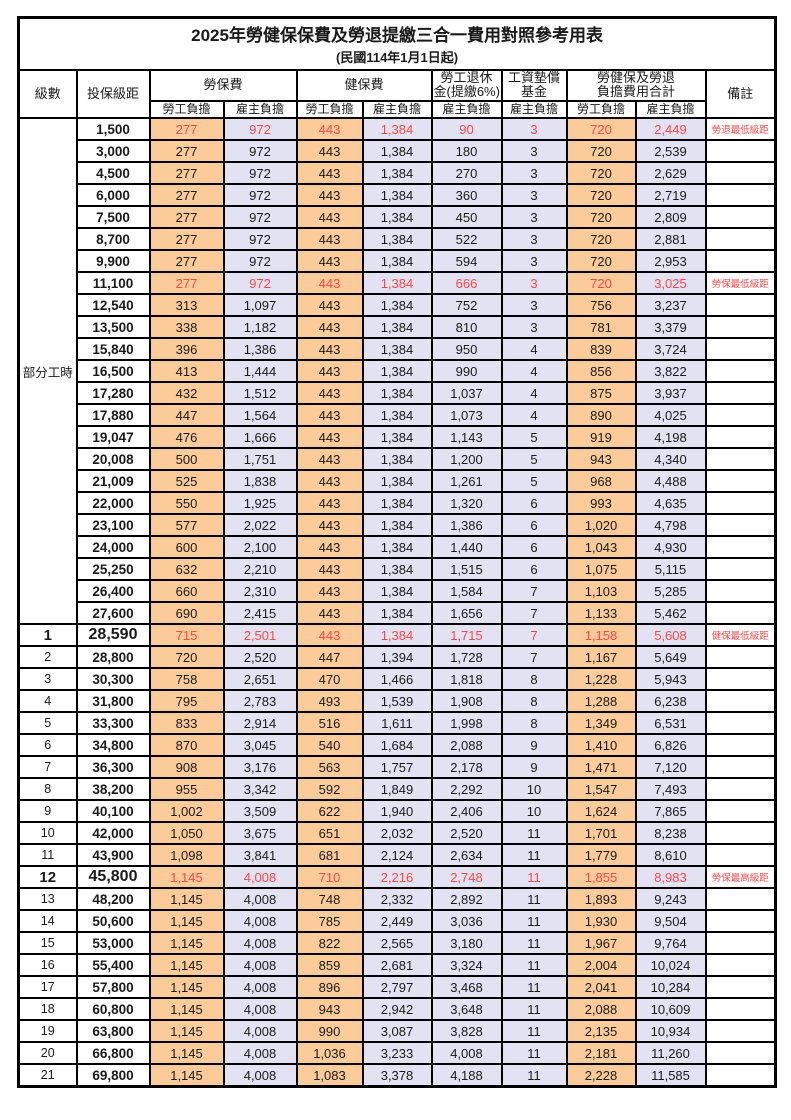 Image resolution: width=791 pixels, height=1120 pixels. I want to click on value-cell: 950, so click(466, 349).